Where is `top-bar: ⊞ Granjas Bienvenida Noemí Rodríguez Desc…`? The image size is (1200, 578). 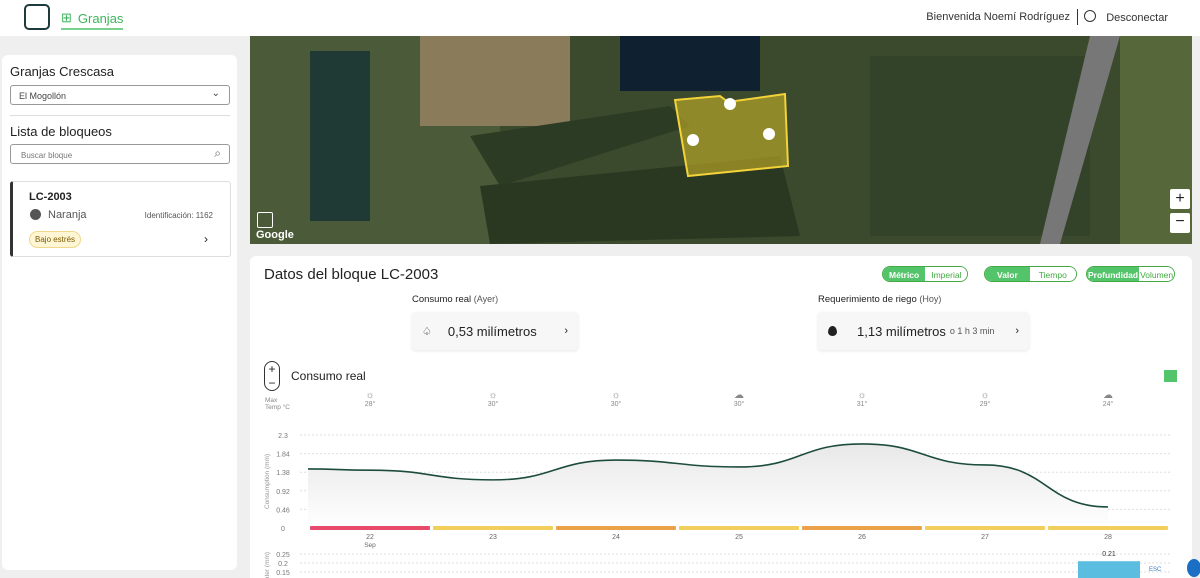 top-bar: ⊞ Granjas Bienvenida Noemí Rodríguez Desc… is located at coordinates (600, 18).